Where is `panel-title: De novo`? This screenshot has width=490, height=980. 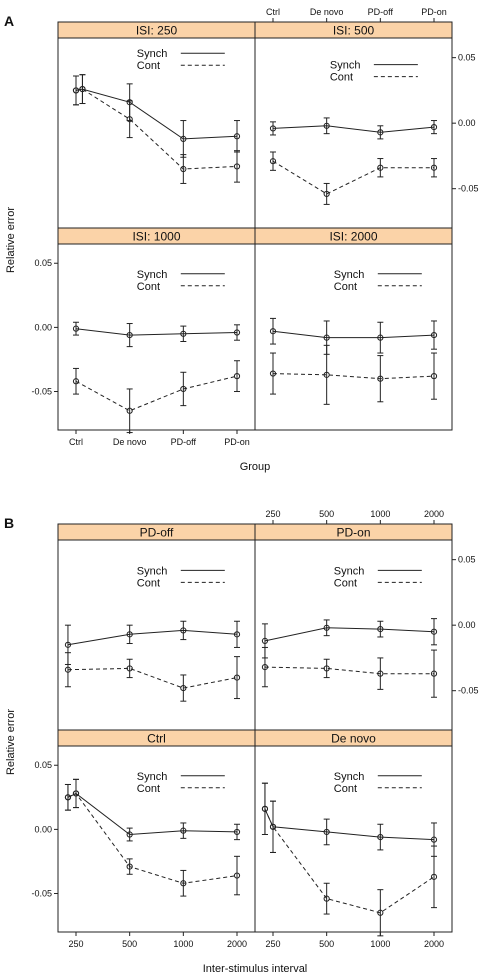 panel-title: De novo is located at coordinates (353, 739).